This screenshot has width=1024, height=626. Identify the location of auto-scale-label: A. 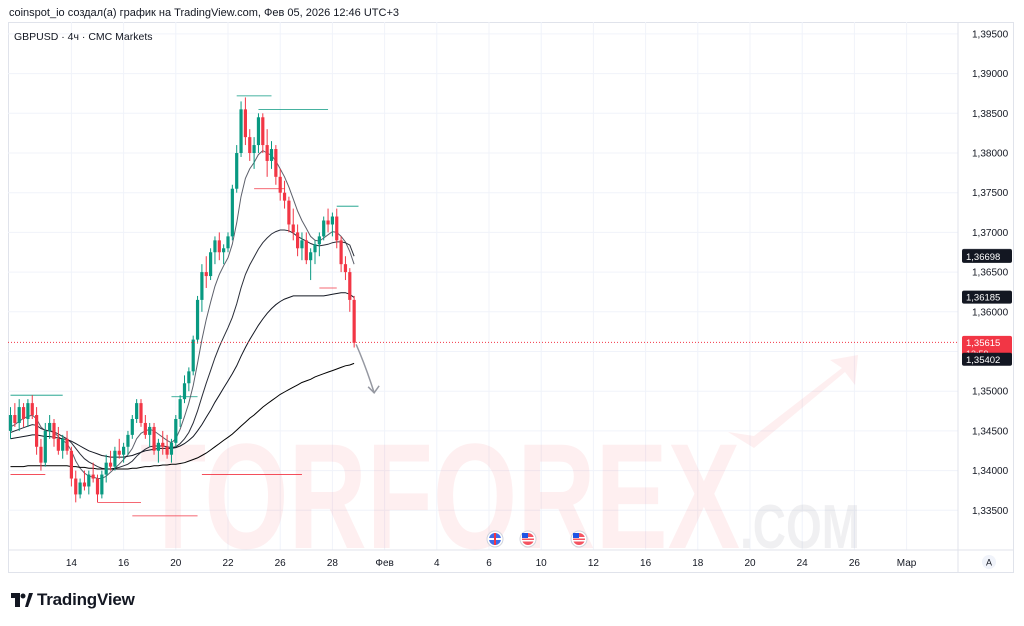
(989, 563).